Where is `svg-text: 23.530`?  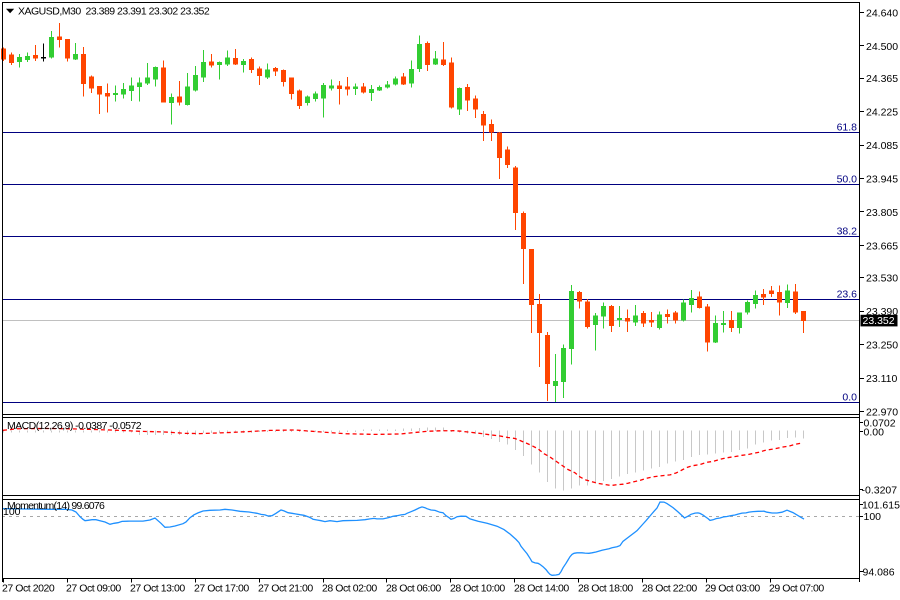 svg-text: 23.530 is located at coordinates (882, 279).